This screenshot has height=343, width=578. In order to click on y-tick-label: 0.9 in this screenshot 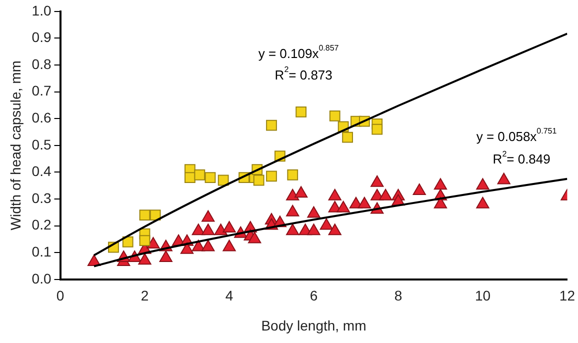, I will do `click(42, 37)`.